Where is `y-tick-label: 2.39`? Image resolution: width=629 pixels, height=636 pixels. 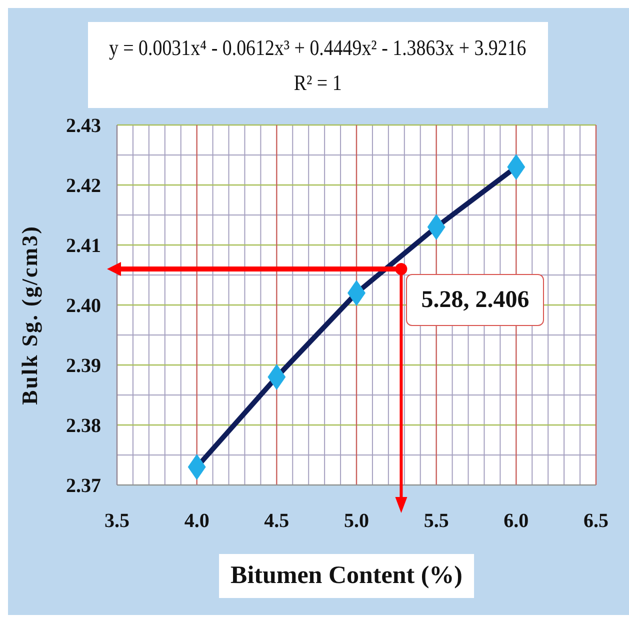 y-tick-label: 2.39 is located at coordinates (83, 366).